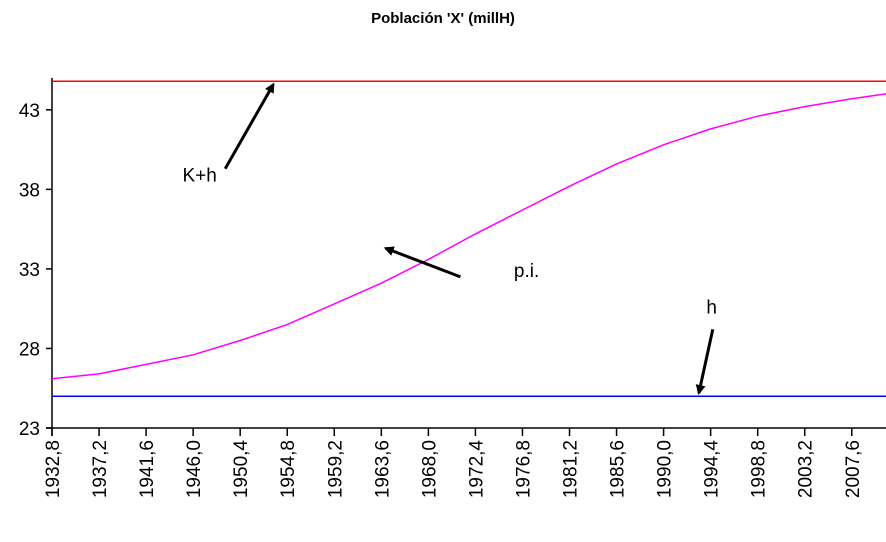 The height and width of the screenshot is (542, 886). I want to click on x-tick-label: 1968,0, so click(429, 469).